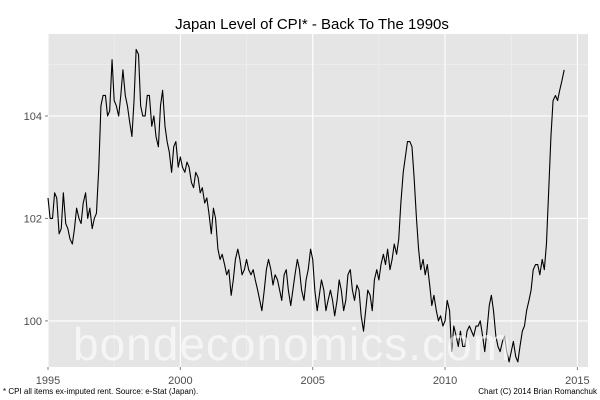 This screenshot has width=600, height=400. What do you see at coordinates (33, 219) in the screenshot?
I see `y-tick-label: 102` at bounding box center [33, 219].